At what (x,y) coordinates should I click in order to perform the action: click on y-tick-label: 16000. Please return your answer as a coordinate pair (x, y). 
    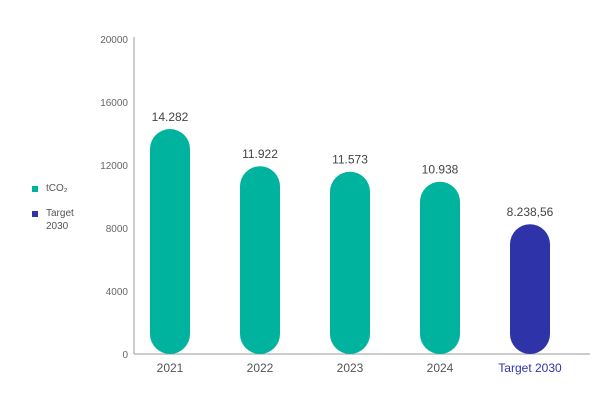
    Looking at the image, I should click on (114, 103).